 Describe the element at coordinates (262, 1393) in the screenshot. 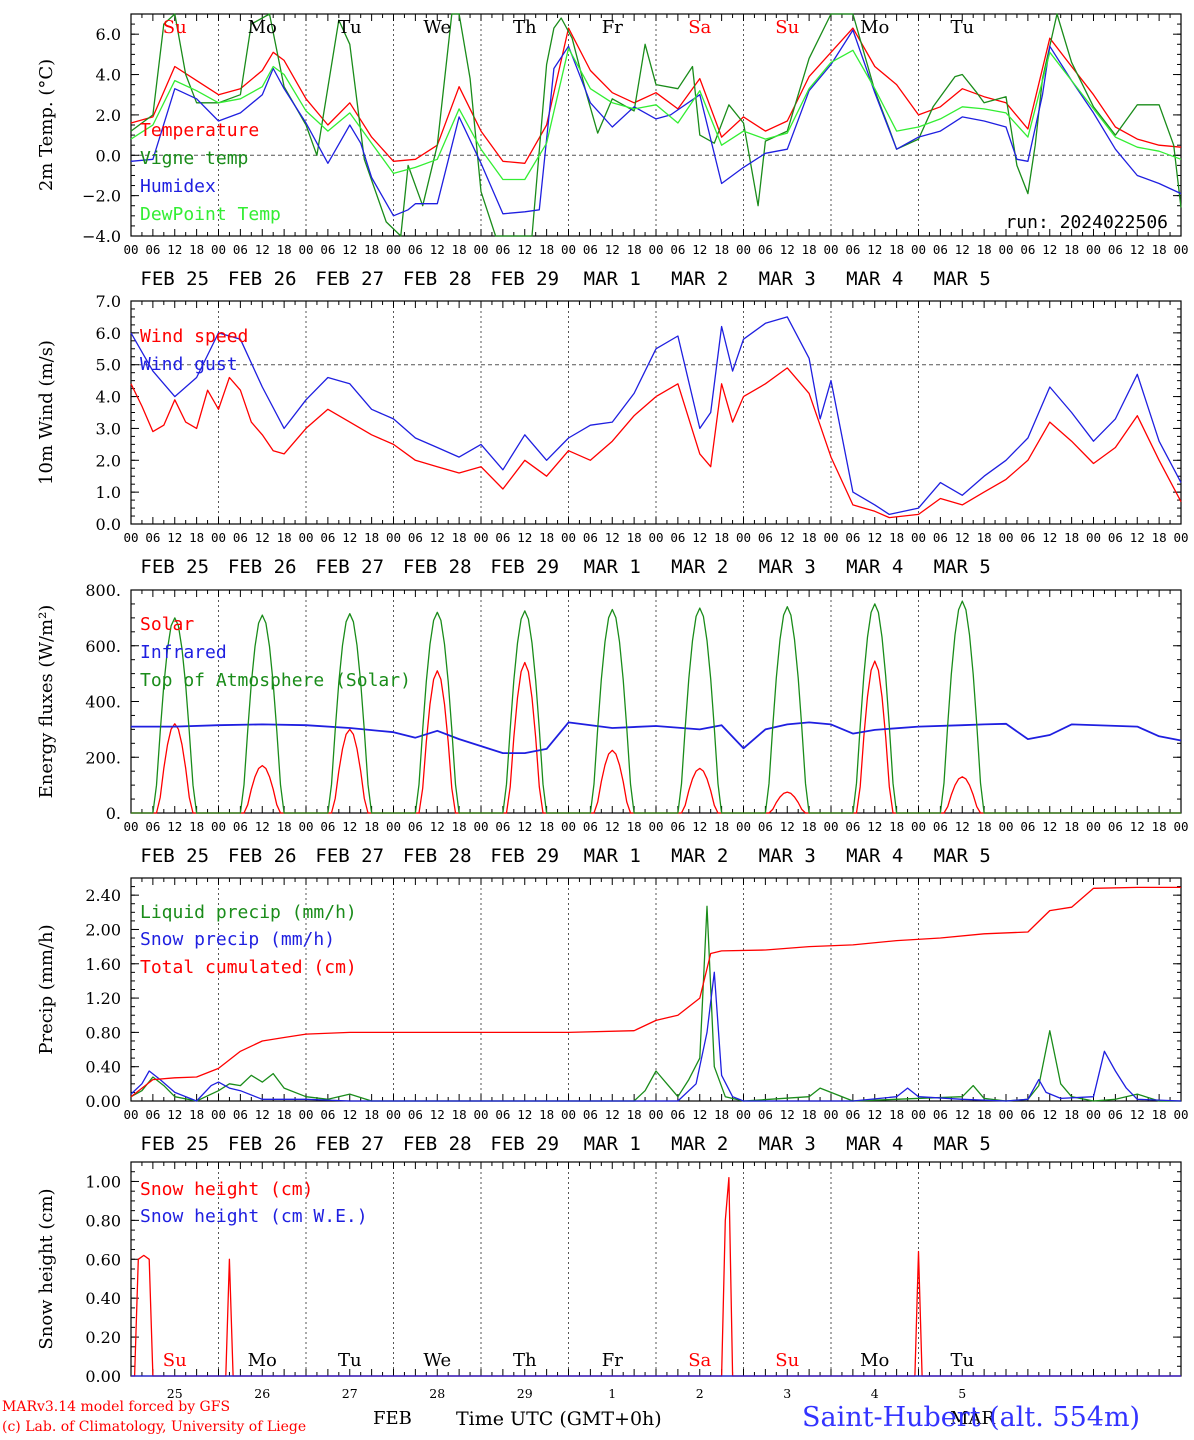

I see `day-number: 26` at that location.